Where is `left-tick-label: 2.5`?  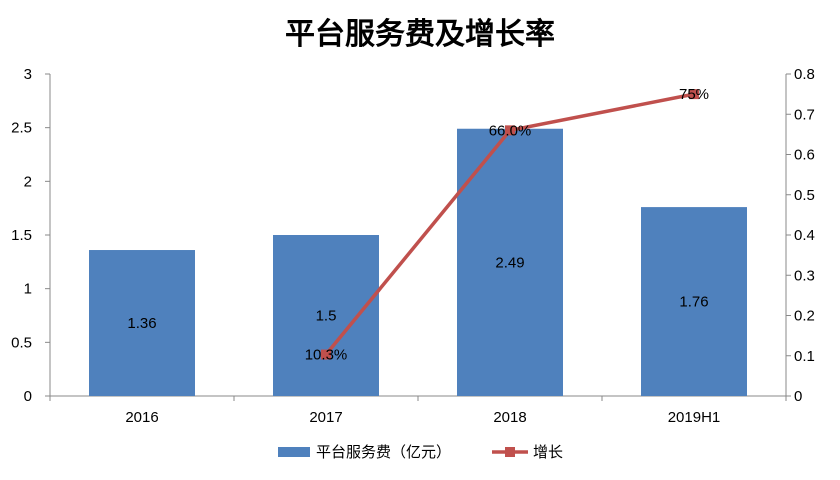
left-tick-label: 2.5 is located at coordinates (21, 128).